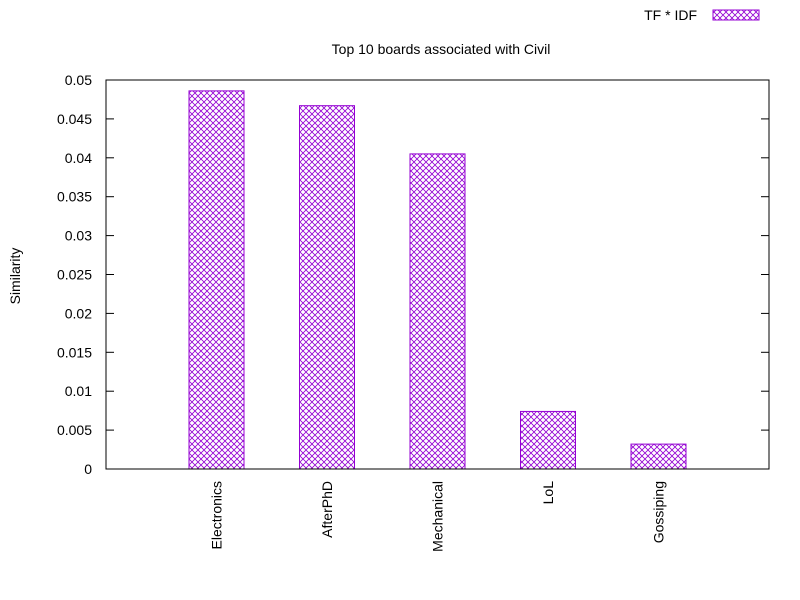 This screenshot has height=600, width=800. I want to click on x-tick-label: Mechanical, so click(438, 516).